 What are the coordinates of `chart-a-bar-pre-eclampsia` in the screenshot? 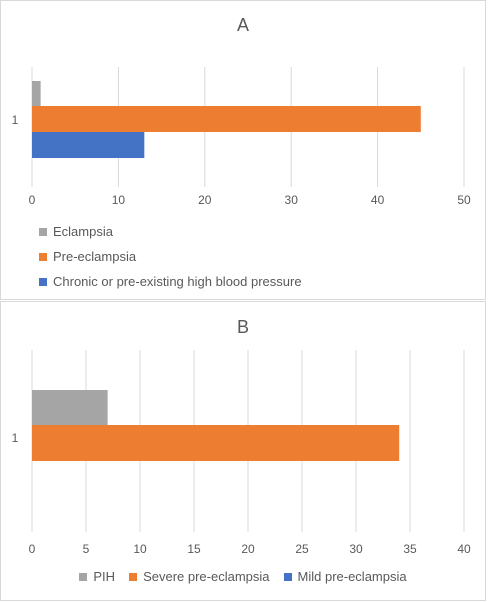 It's located at (226, 119).